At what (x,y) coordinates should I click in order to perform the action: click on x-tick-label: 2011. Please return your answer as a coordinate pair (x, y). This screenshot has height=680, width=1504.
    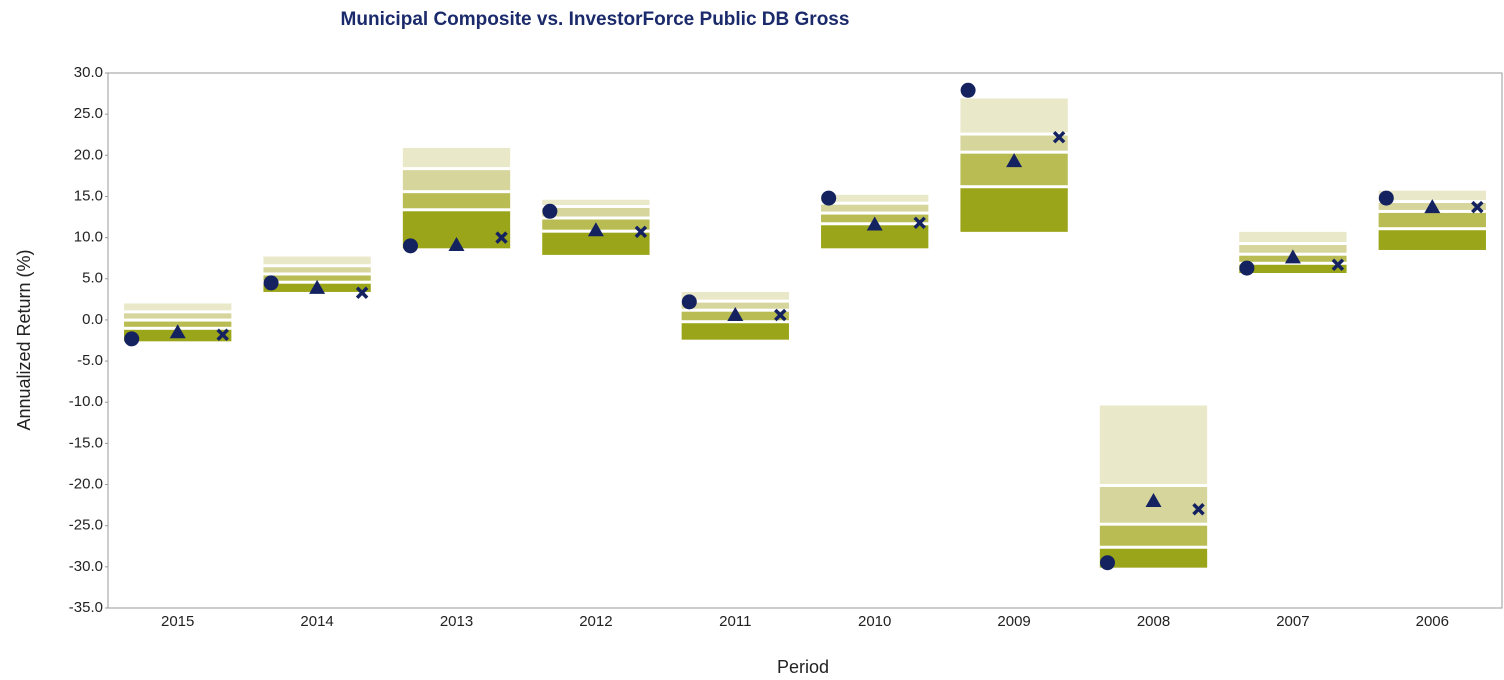
    Looking at the image, I should click on (735, 621).